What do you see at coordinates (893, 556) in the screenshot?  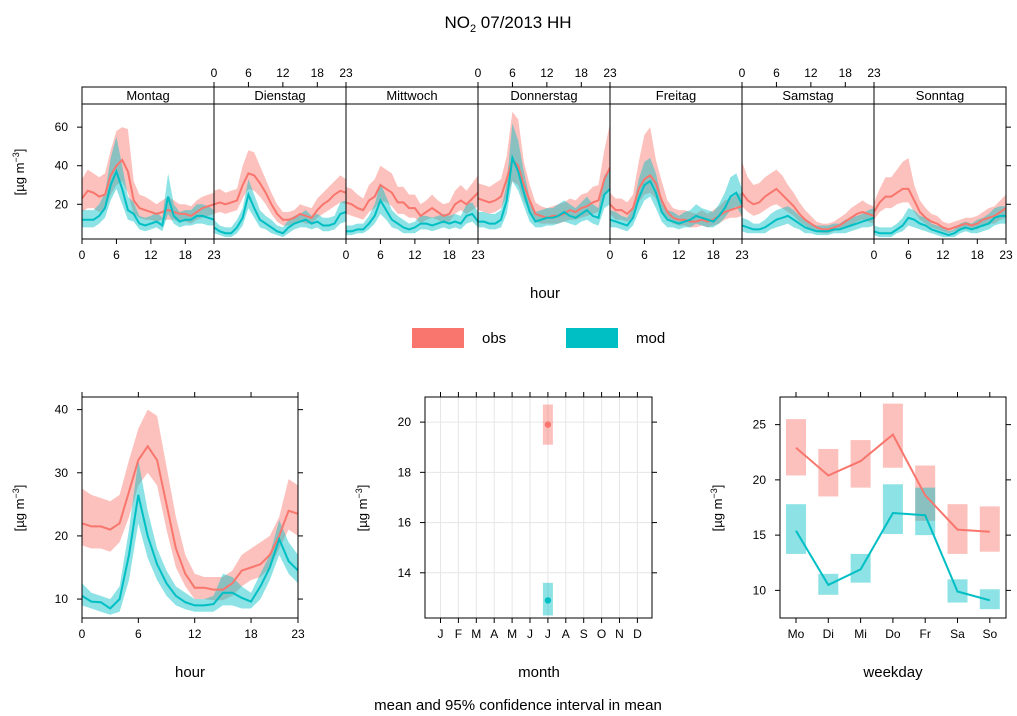 I see `mod-line-weekday` at bounding box center [893, 556].